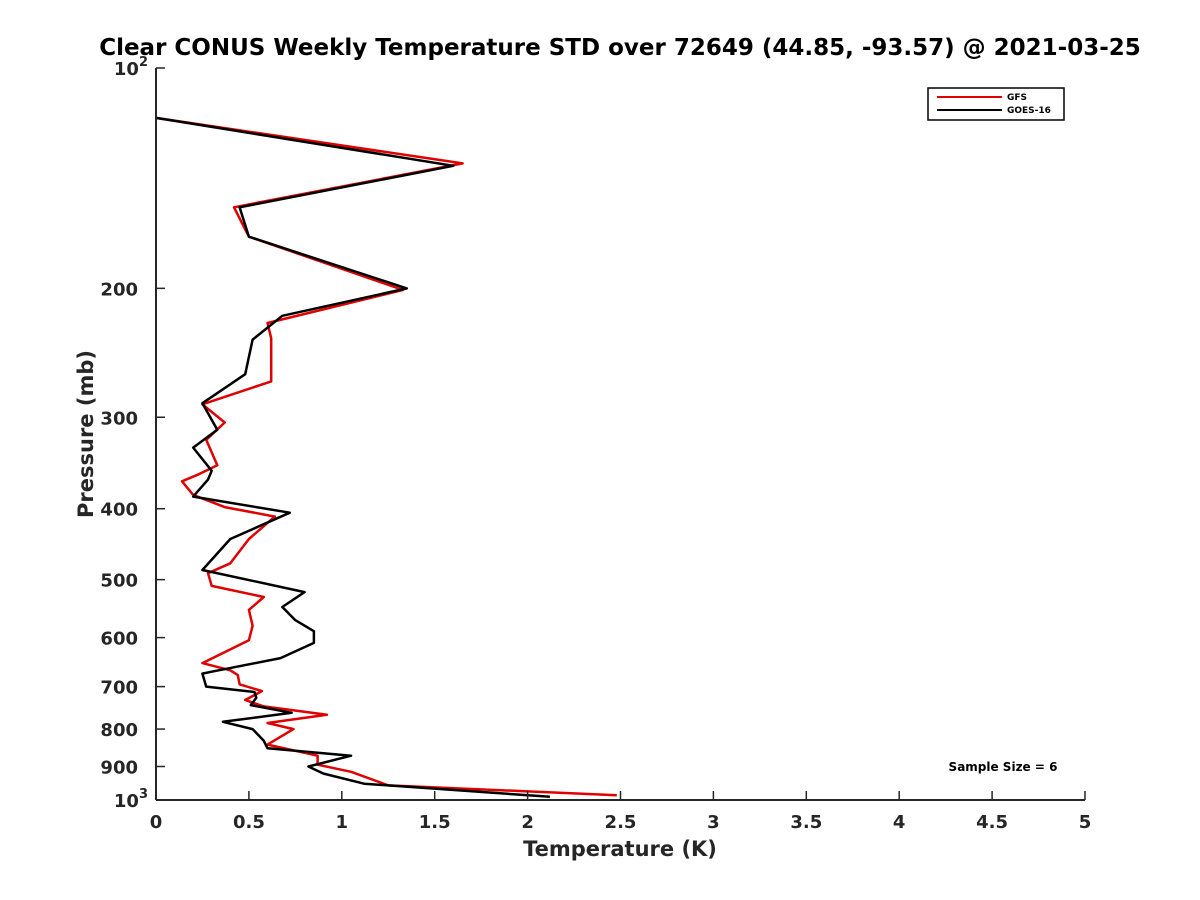  Describe the element at coordinates (992, 822) in the screenshot. I see `x-tick-label: 4.5` at that location.